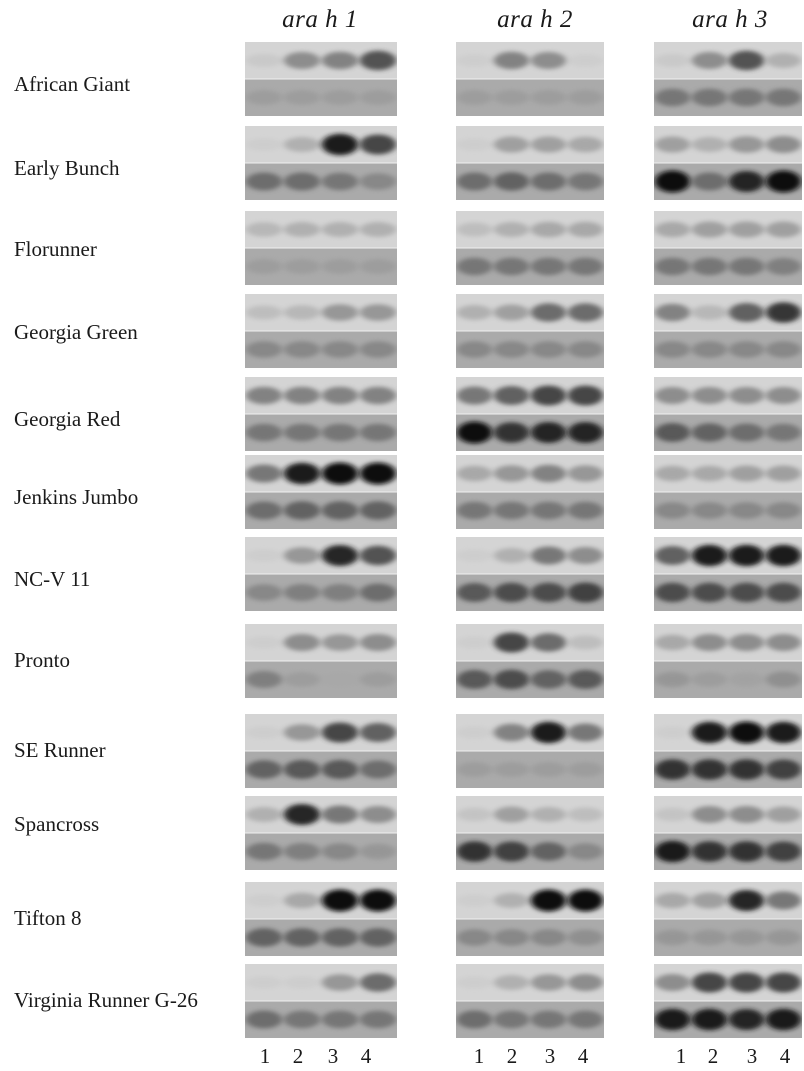 The image size is (804, 1071). Describe the element at coordinates (67, 168) in the screenshot. I see `cultivar-label: Early Bunch` at that location.